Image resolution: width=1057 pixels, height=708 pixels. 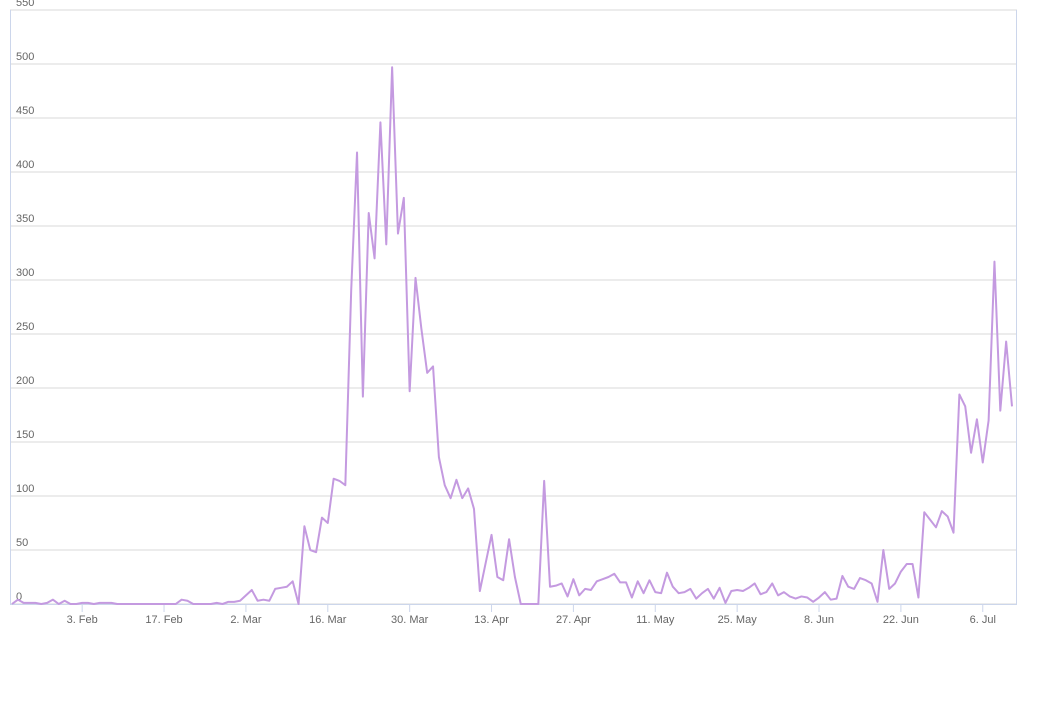 I want to click on x-tick-label: 25. May, so click(x=738, y=620).